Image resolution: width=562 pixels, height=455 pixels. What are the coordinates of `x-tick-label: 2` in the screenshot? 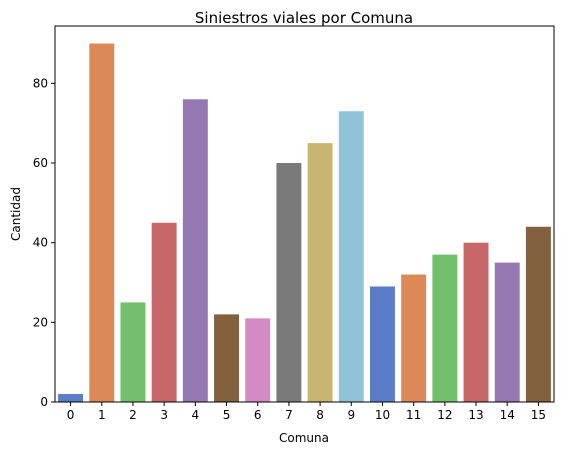 It's located at (133, 415).